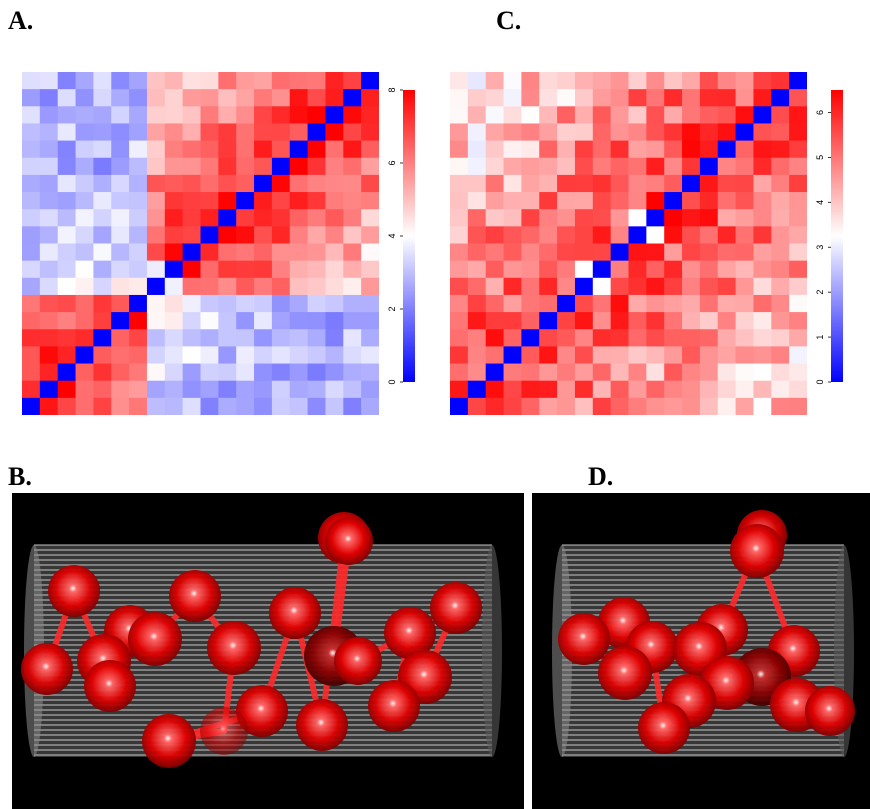  Describe the element at coordinates (820, 157) in the screenshot. I see `colorbar-tick-label: 5` at that location.